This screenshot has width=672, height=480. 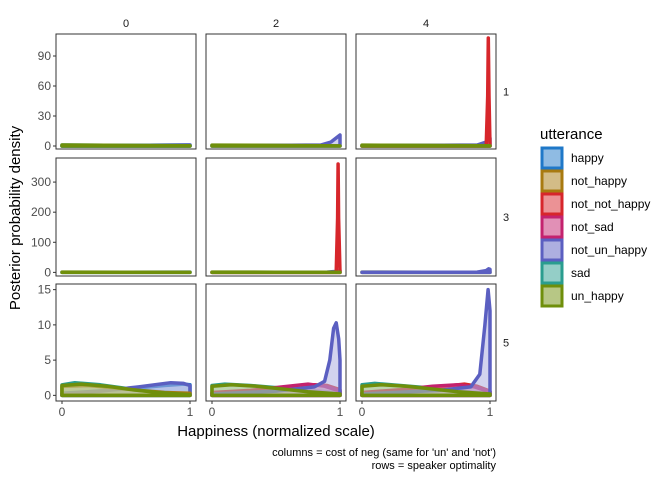 I want to click on legend-label: un_happy, so click(x=597, y=296).